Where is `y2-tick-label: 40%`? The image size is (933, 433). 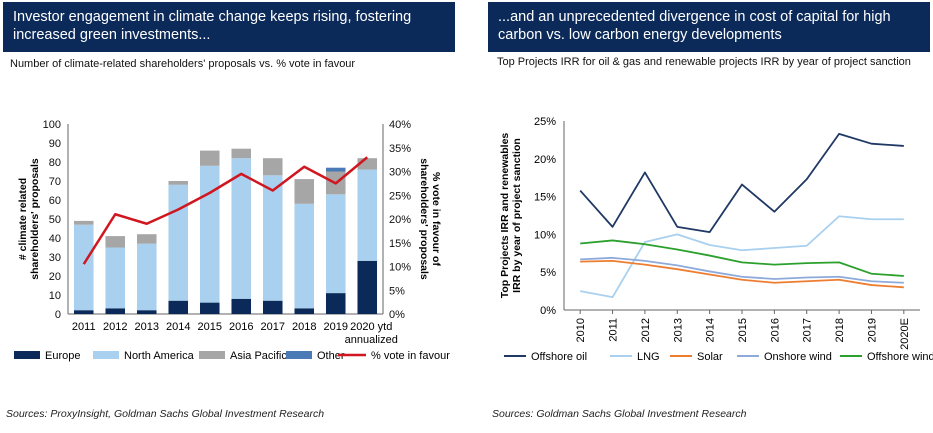
y2-tick-label: 40% is located at coordinates (400, 125).